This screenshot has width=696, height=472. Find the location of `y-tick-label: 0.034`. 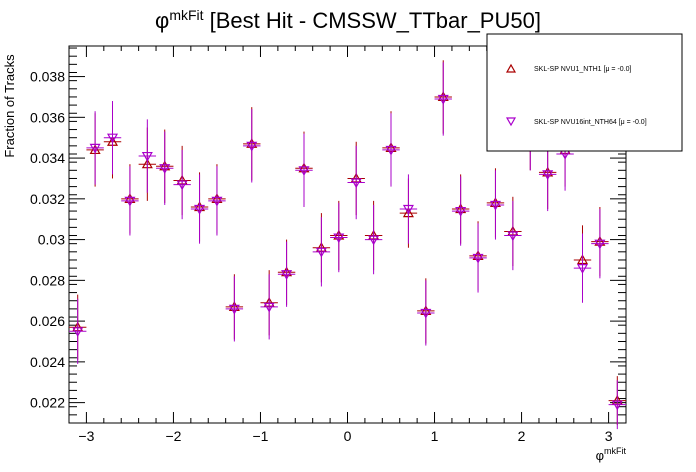

y-tick-label: 0.034 is located at coordinates (47, 158).